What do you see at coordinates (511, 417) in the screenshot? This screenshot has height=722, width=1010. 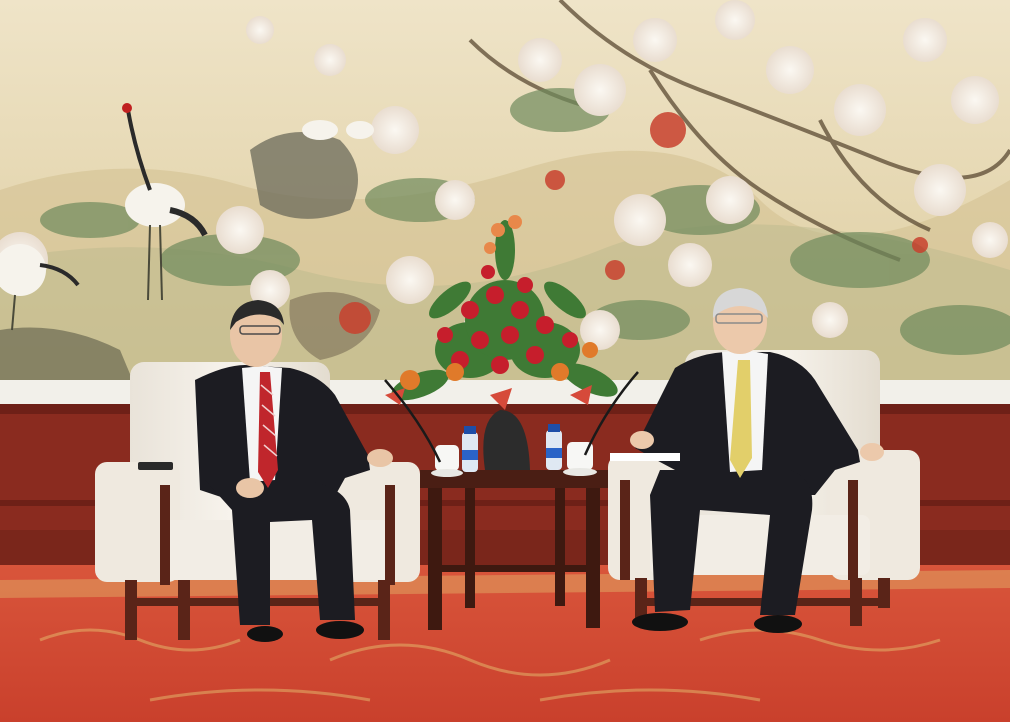 I see `microphone-icon` at bounding box center [511, 417].